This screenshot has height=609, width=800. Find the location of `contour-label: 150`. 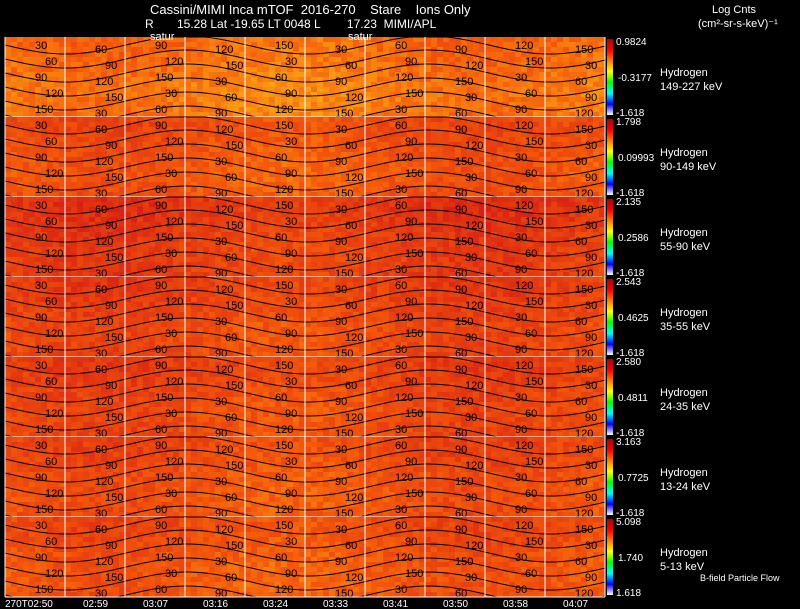

contour-label: 150 is located at coordinates (234, 146).